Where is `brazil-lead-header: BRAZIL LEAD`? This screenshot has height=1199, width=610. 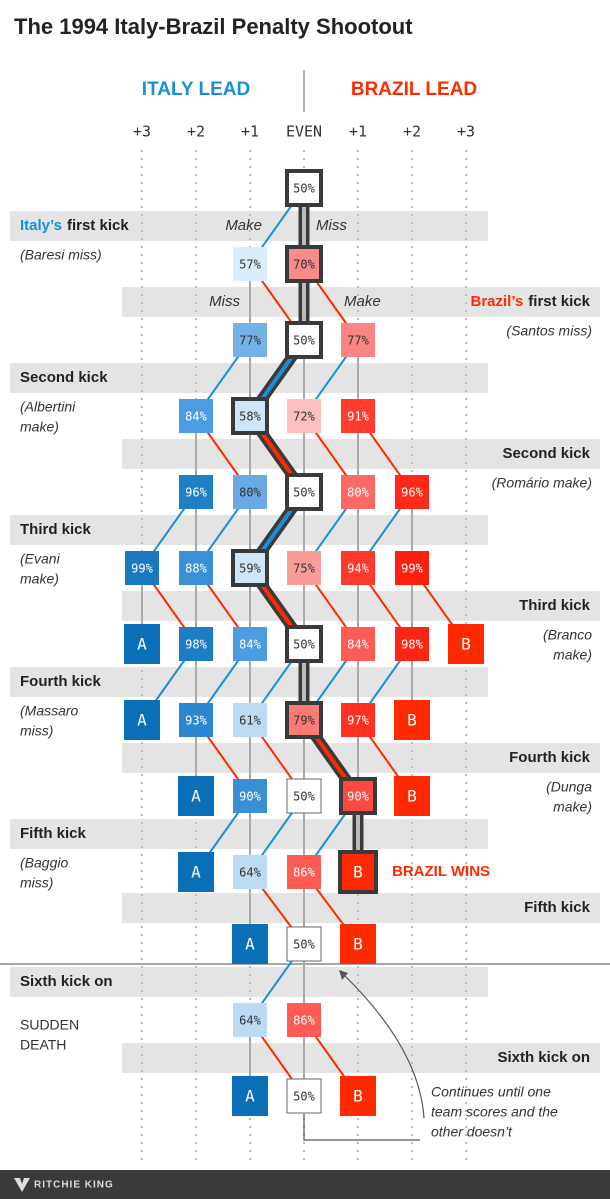 brazil-lead-header: BRAZIL LEAD is located at coordinates (414, 89).